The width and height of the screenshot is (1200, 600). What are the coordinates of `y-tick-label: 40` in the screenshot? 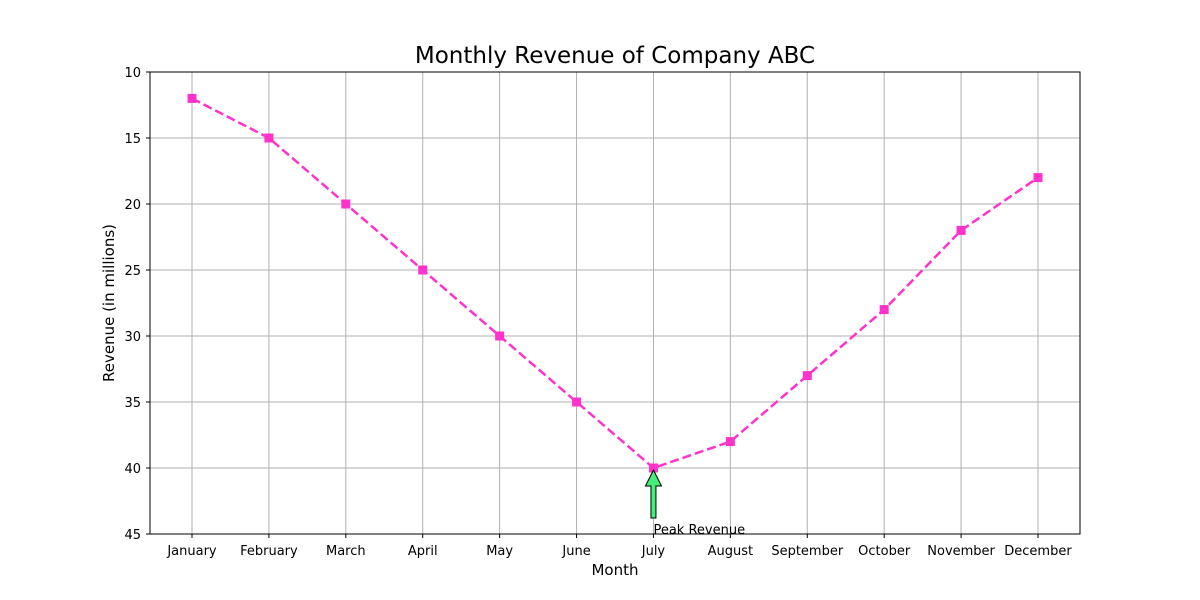 It's located at (132, 469).